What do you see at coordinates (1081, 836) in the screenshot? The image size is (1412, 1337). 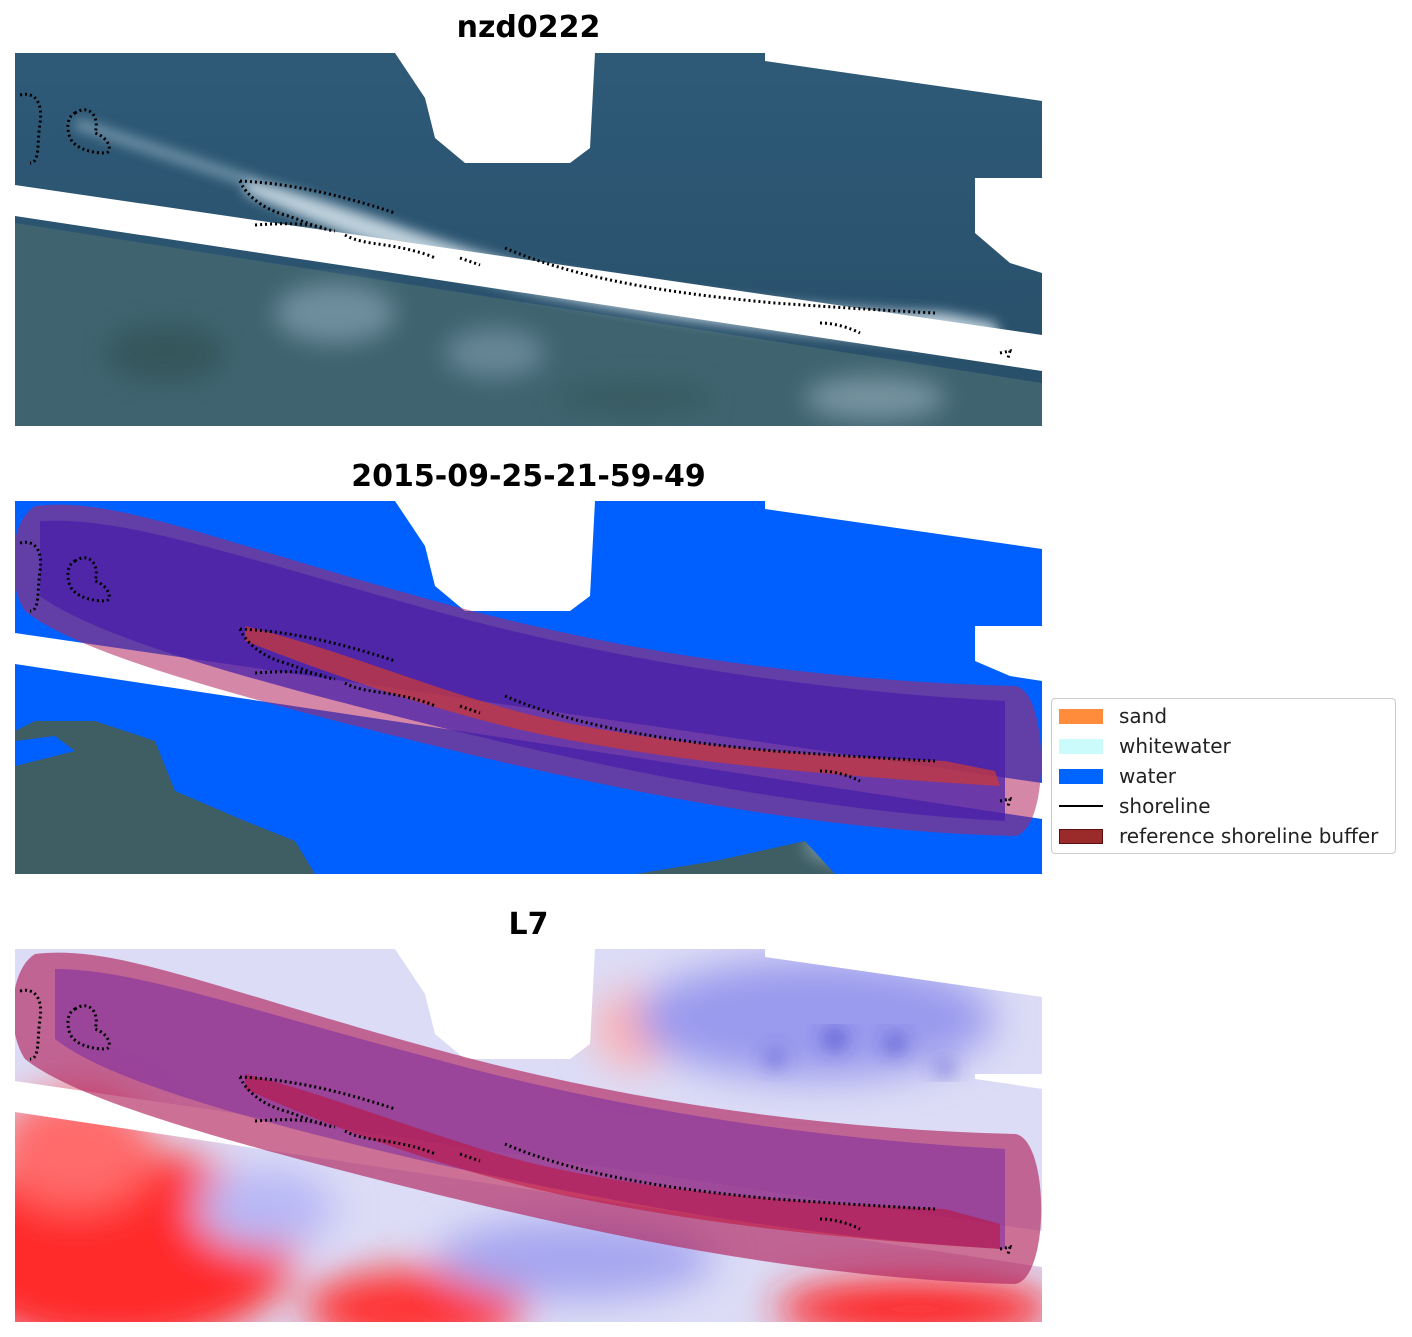 I see `legend-swatch-buffer` at bounding box center [1081, 836].